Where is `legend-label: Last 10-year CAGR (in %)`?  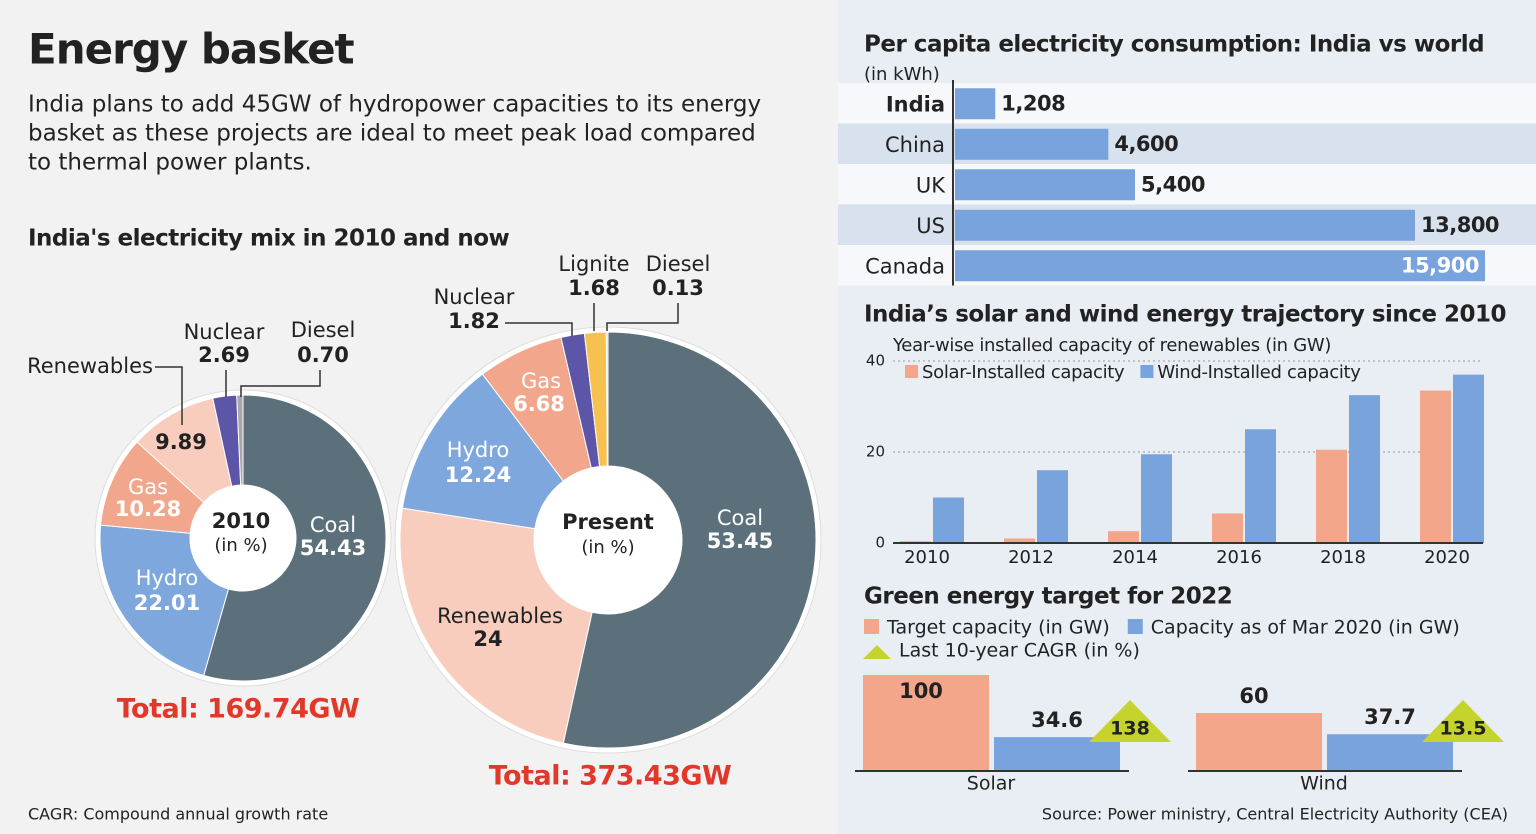 legend-label: Last 10-year CAGR (in %) is located at coordinates (1019, 651).